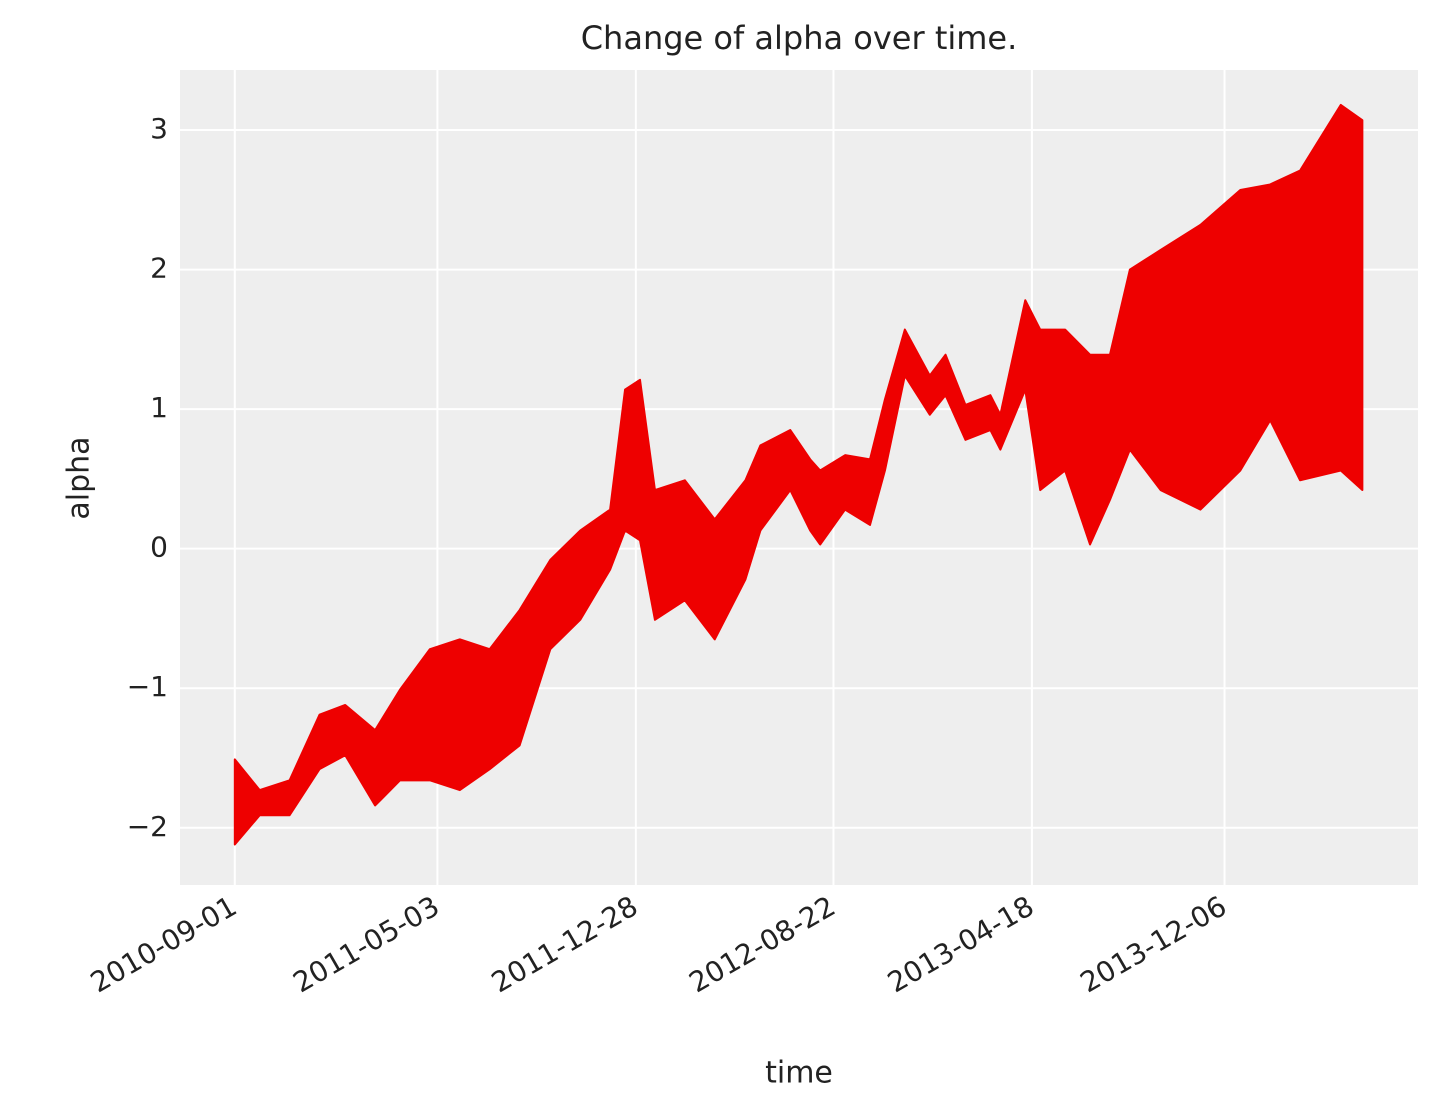 The height and width of the screenshot is (1115, 1438). What do you see at coordinates (564, 944) in the screenshot?
I see `x-tick-label: 2011-12-28` at bounding box center [564, 944].